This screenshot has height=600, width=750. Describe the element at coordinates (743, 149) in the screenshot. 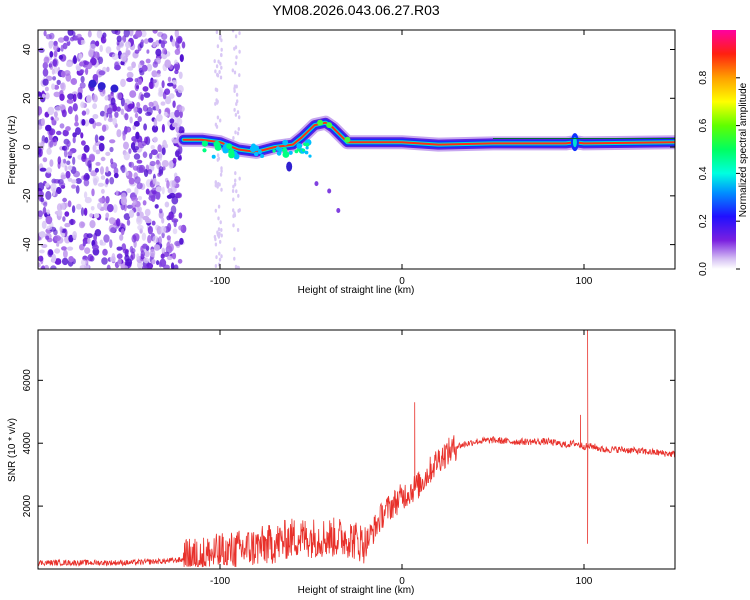

I see `colorbar-label: Normalized spectral amplitude` at that location.